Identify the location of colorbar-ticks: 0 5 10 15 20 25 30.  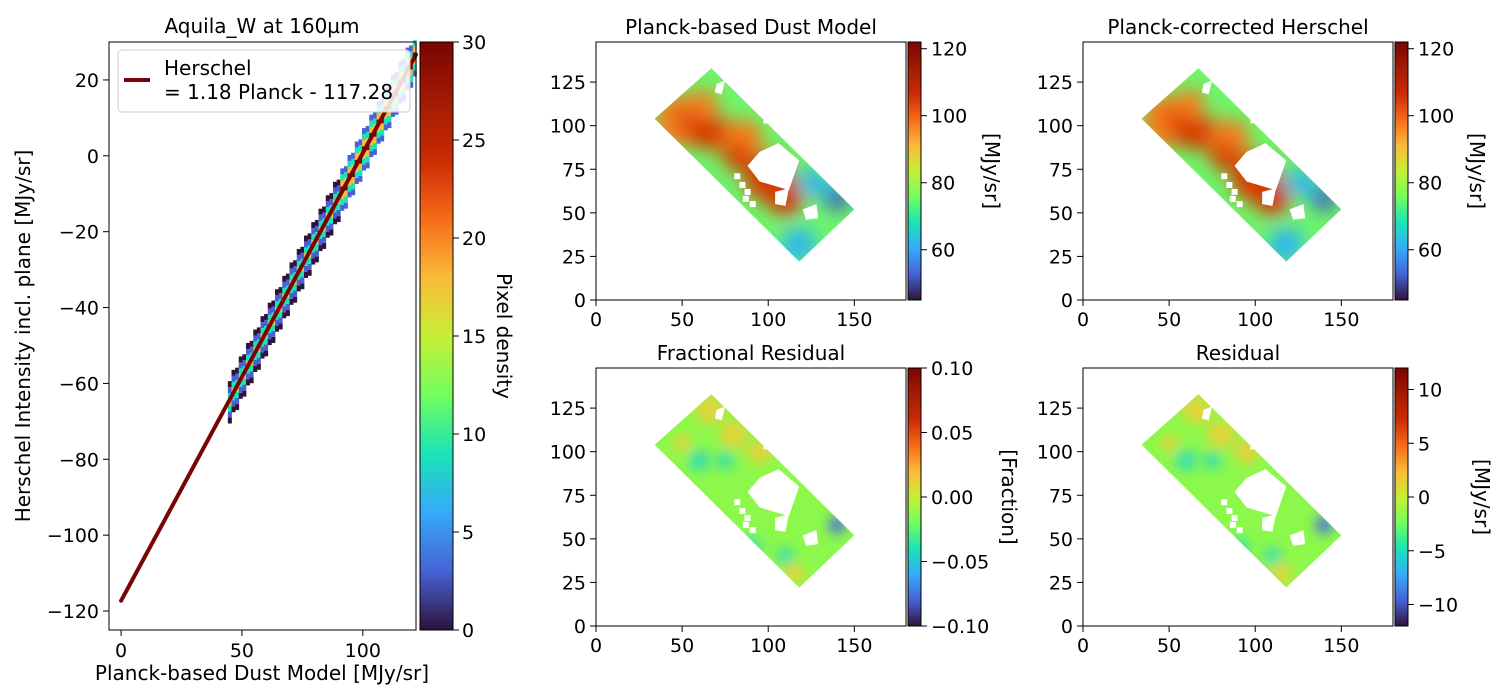
(469, 337).